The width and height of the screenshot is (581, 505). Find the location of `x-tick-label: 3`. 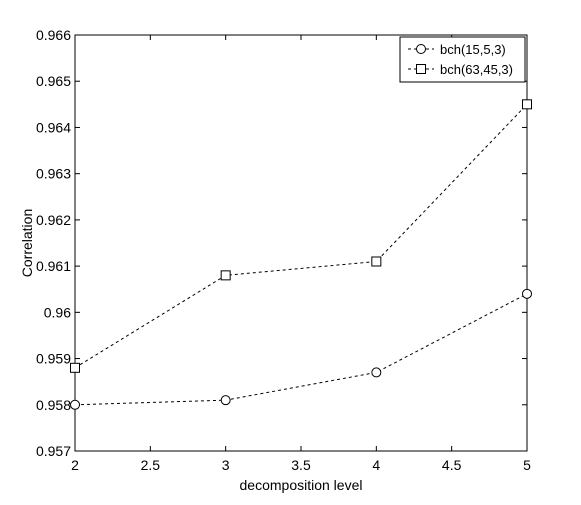

x-tick-label: 3 is located at coordinates (226, 465).